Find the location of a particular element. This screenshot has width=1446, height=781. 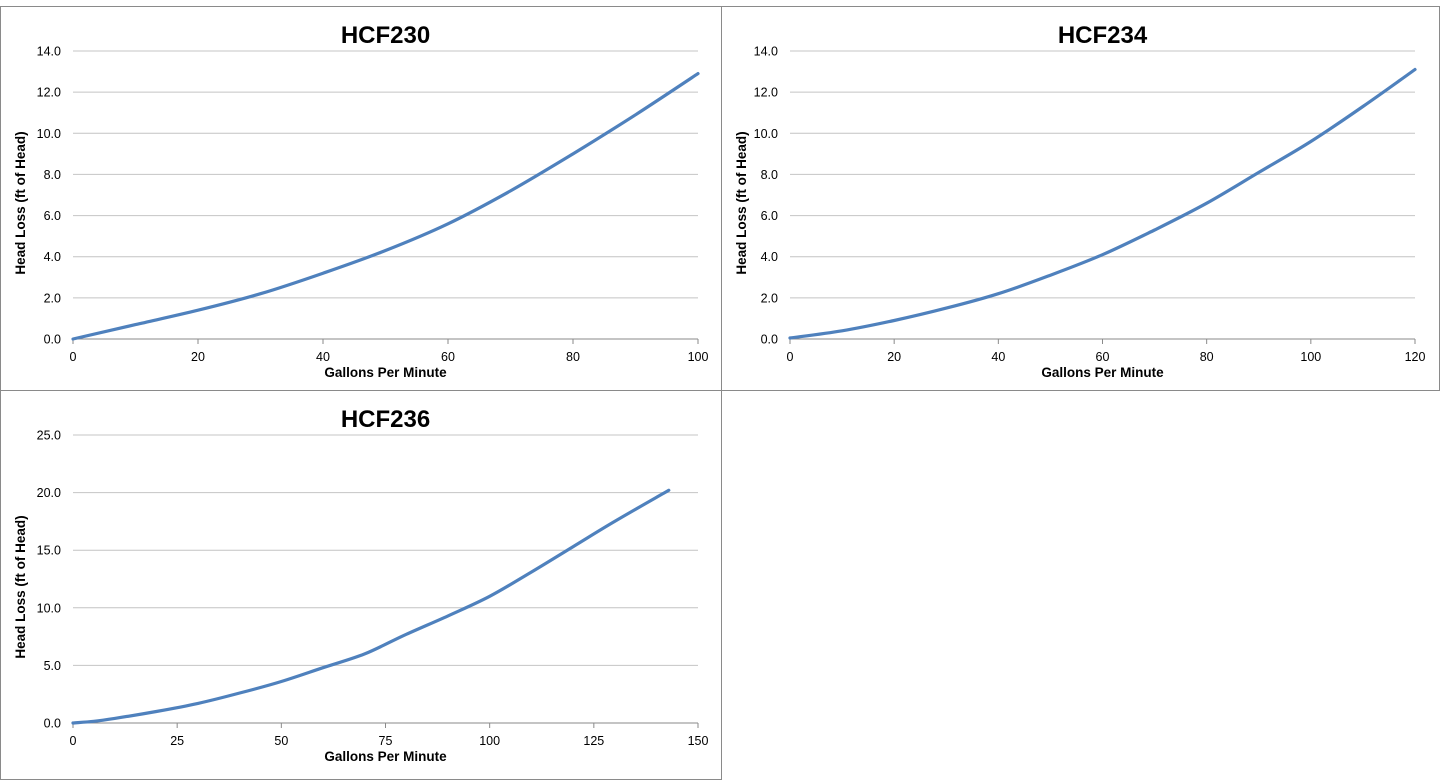

y-tick-label: 20.0 is located at coordinates (49, 493).